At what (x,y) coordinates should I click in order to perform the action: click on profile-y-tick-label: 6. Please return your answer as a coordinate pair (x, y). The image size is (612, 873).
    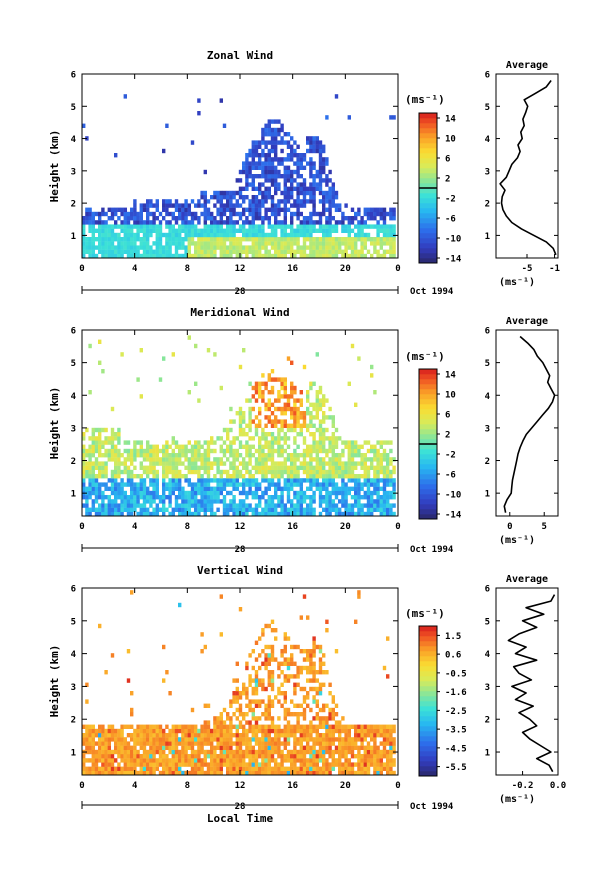
    Looking at the image, I should click on (487, 332).